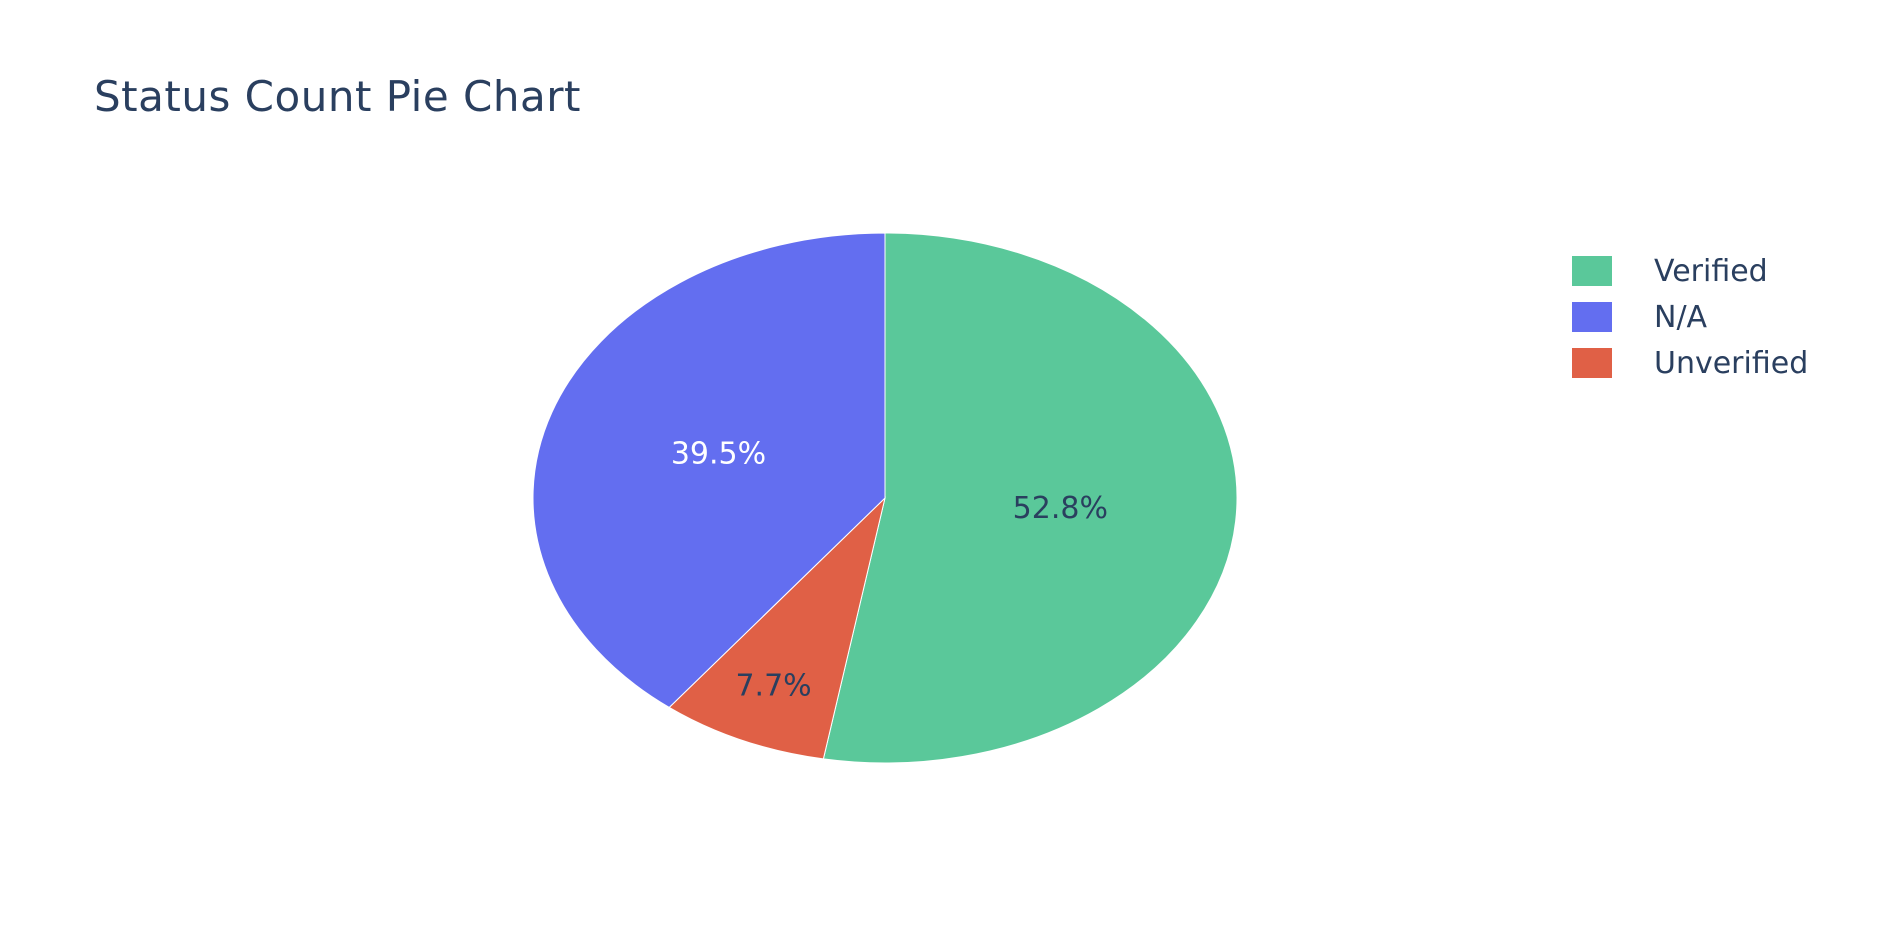  What do you see at coordinates (889, 570) in the screenshot?
I see `pie-labels: 52.8% 7.7% 39.5%` at bounding box center [889, 570].